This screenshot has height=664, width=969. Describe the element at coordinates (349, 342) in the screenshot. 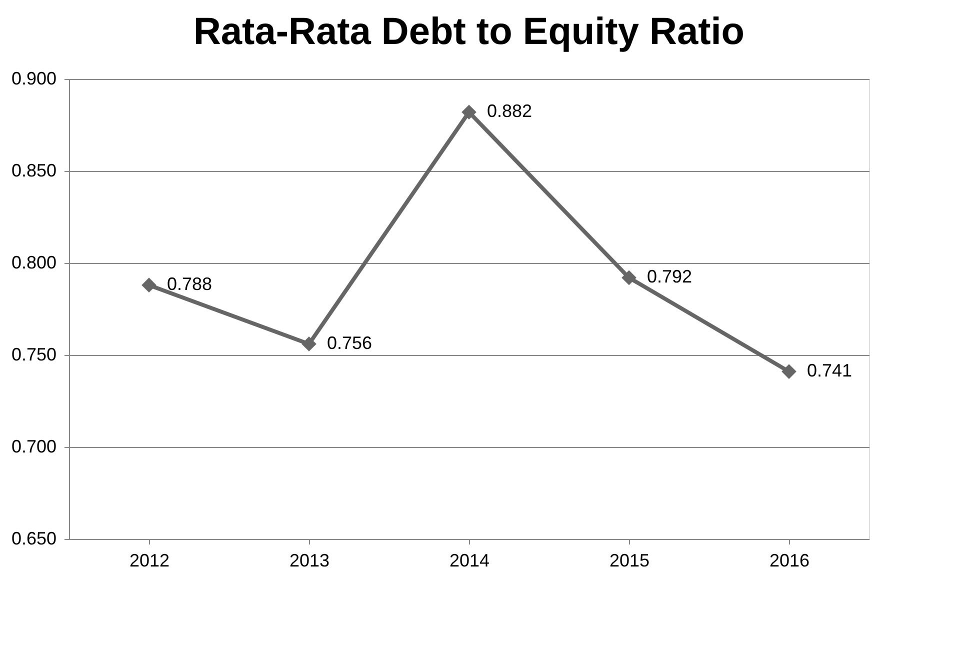

I see `data-label: 0.756` at that location.